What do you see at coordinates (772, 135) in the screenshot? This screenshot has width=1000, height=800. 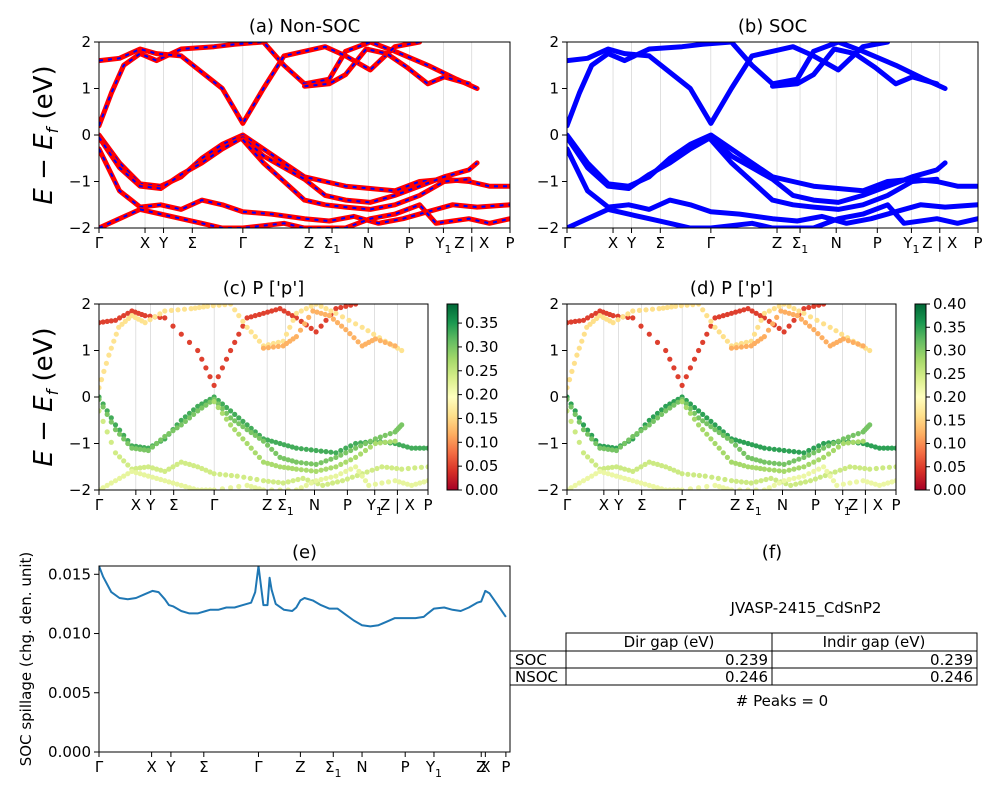 I see `panel-b-bands` at bounding box center [772, 135].